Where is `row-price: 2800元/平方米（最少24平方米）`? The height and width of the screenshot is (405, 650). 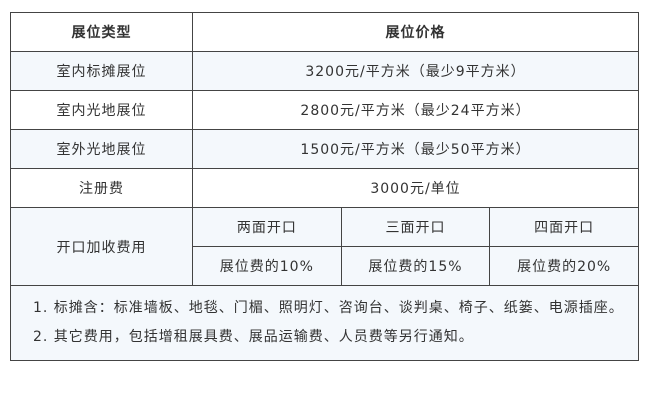
row-price: 2800元/平方米（最少24平方米） is located at coordinates (415, 110).